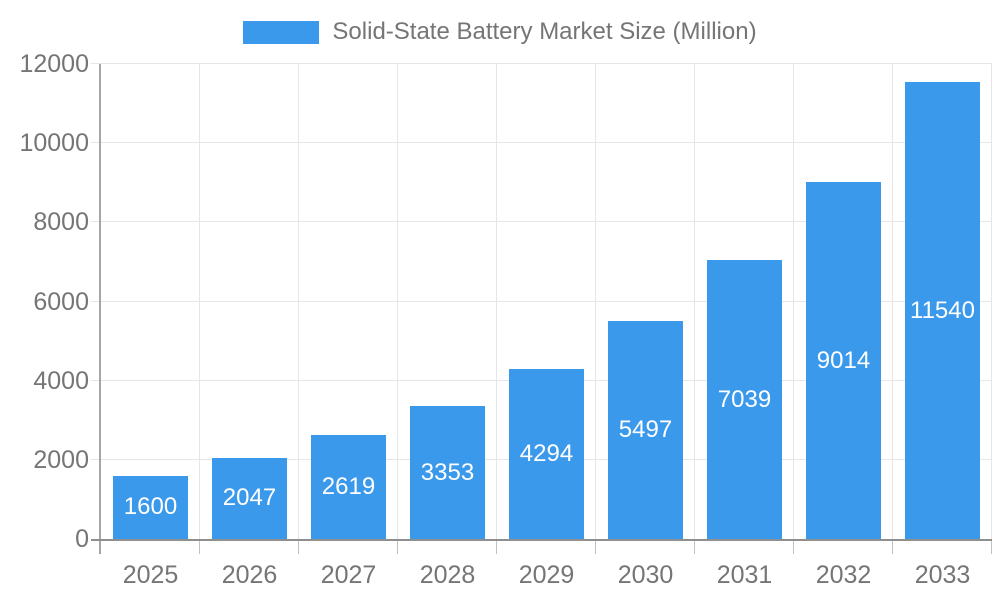  Describe the element at coordinates (54, 143) in the screenshot. I see `y-axis-label: 10000` at that location.